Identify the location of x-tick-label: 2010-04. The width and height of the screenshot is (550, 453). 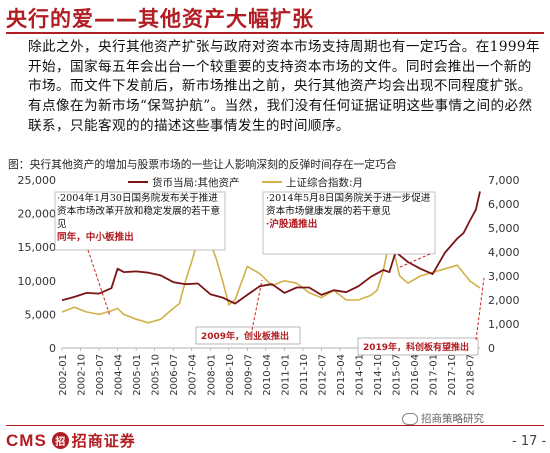
(267, 375).